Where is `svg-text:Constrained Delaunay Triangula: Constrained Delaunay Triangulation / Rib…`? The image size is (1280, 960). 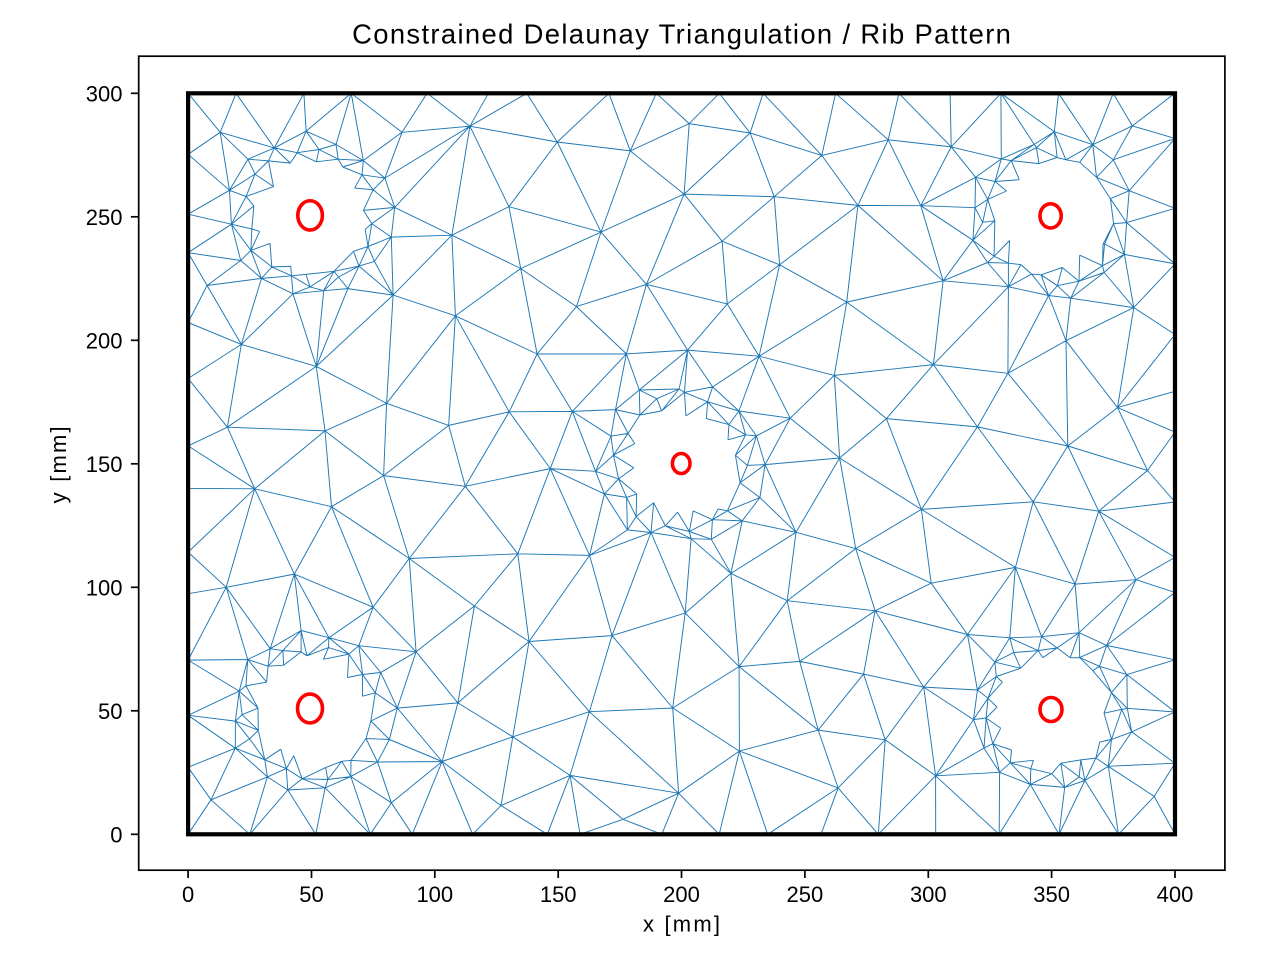
svg-text:Constrained Delaunay Triangula: Constrained Delaunay Triangulation / Rib… is located at coordinates (682, 34).